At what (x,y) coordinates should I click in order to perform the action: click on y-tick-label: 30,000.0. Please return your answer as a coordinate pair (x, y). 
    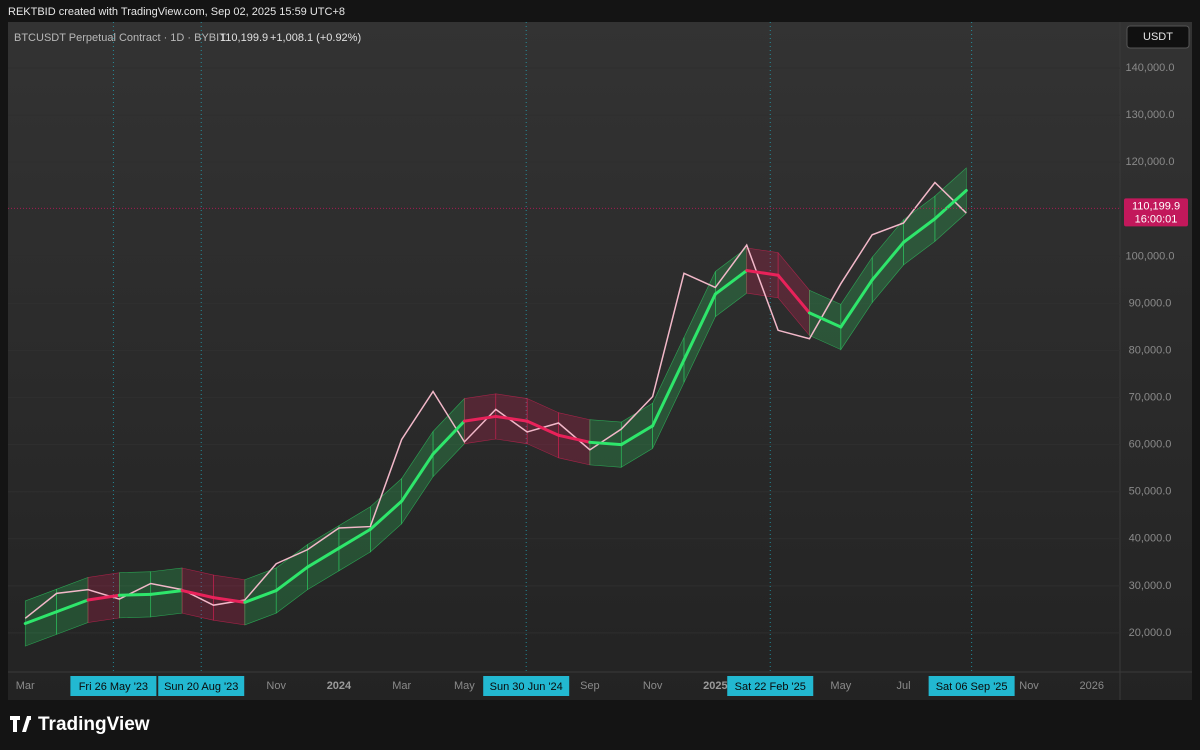
    Looking at the image, I should click on (1150, 586).